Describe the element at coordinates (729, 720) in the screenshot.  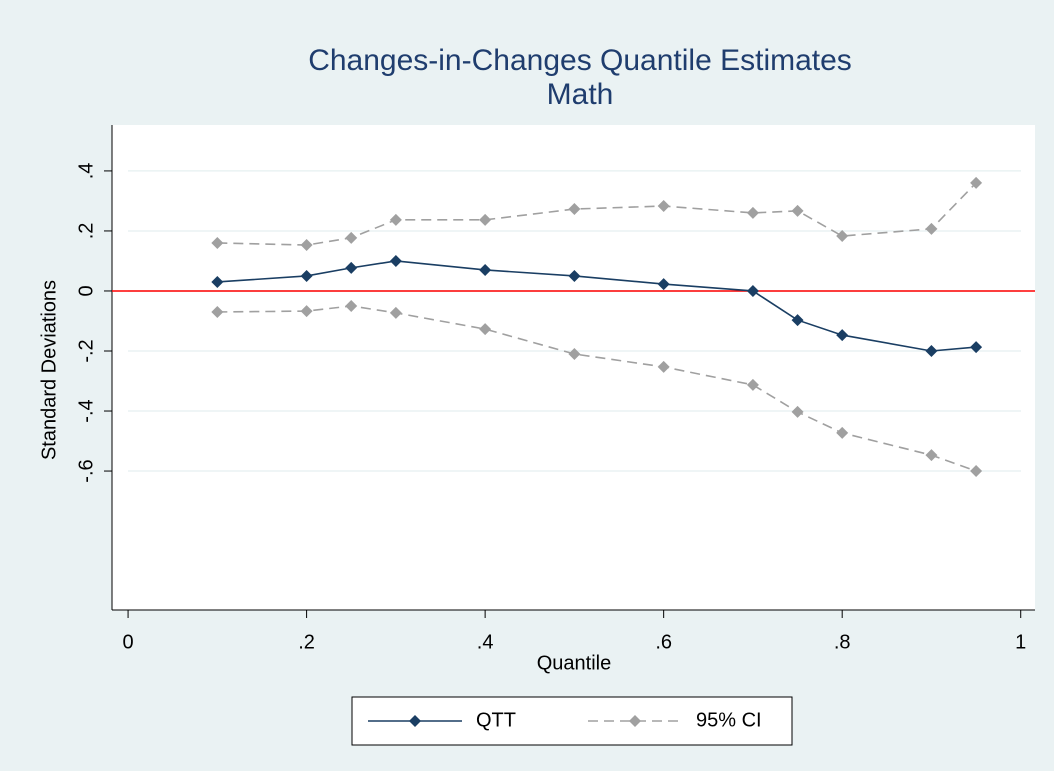
I see `legend-label: 95% CI` at that location.